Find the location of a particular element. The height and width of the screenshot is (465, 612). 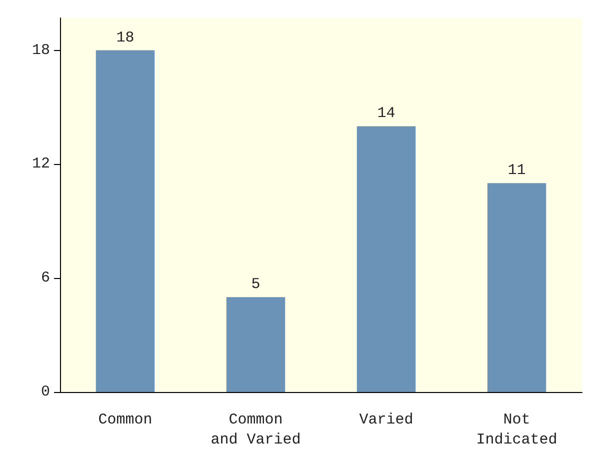

data-label: 5 is located at coordinates (255, 285).